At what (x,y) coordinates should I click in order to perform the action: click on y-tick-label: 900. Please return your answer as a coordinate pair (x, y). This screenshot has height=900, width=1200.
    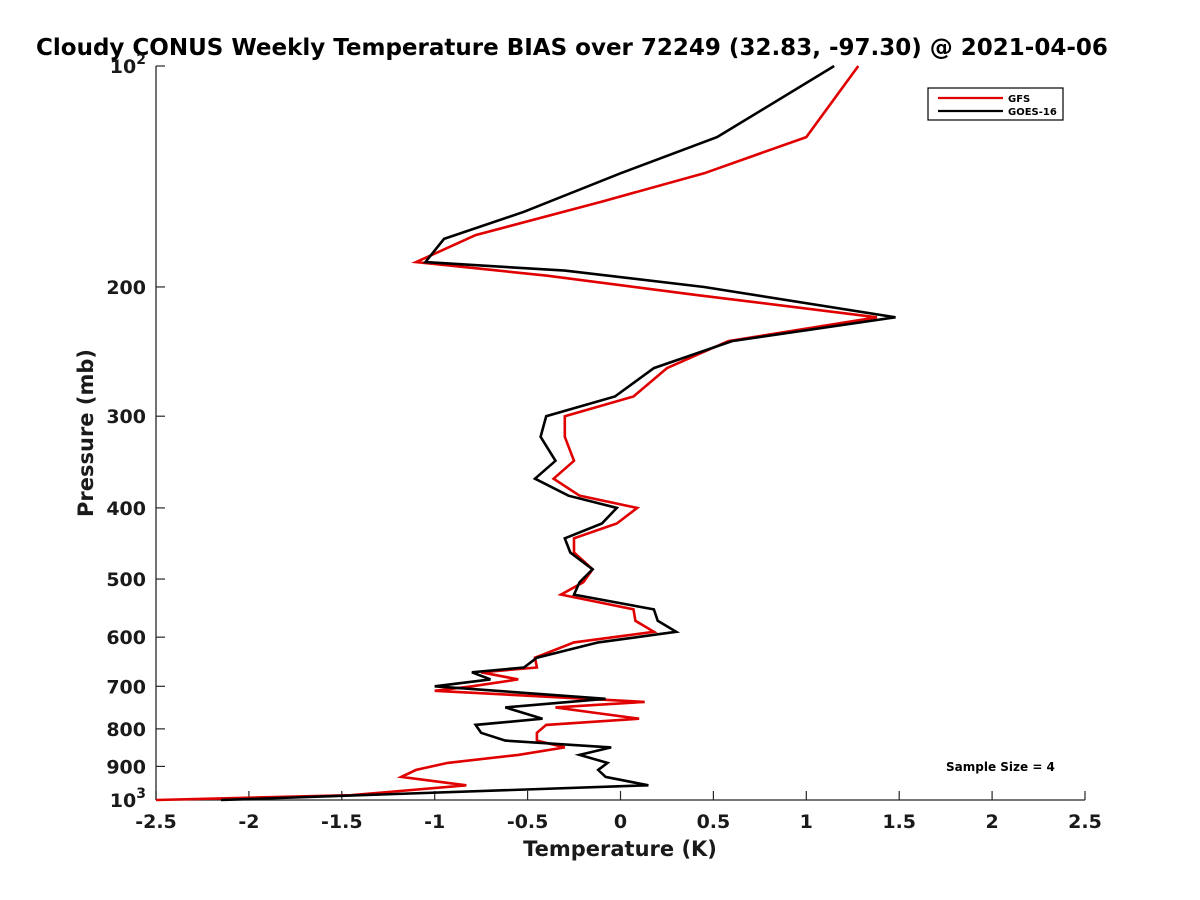
    Looking at the image, I should click on (126, 767).